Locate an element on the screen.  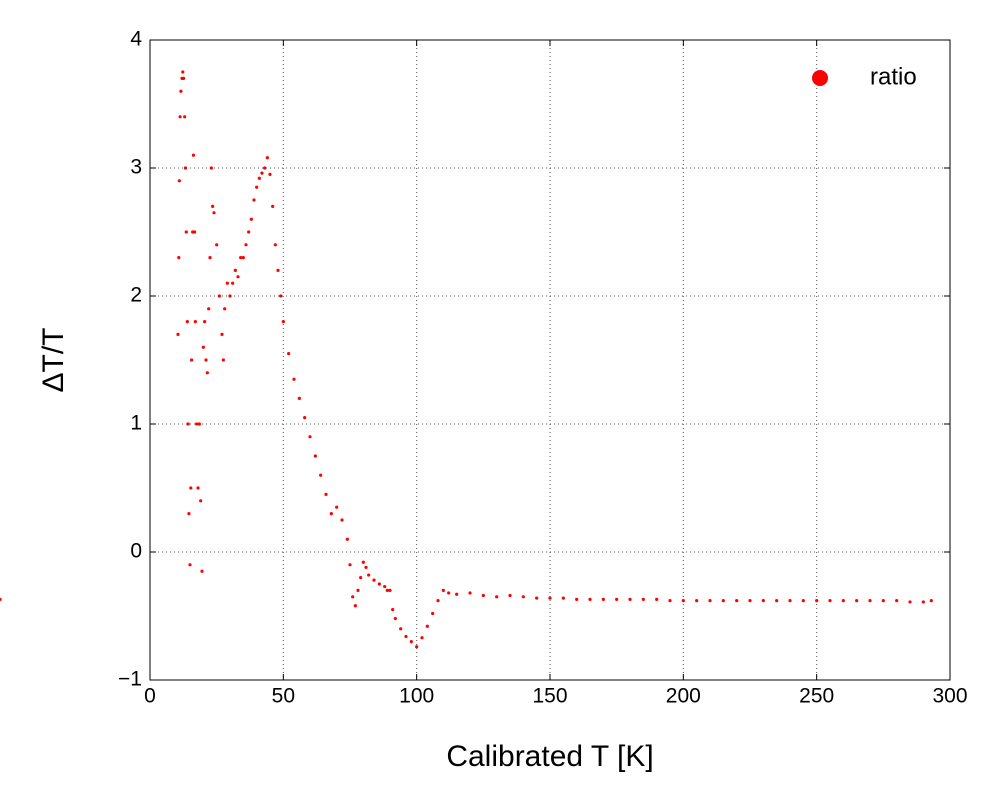
x-tick-label: 150 is located at coordinates (549, 696).